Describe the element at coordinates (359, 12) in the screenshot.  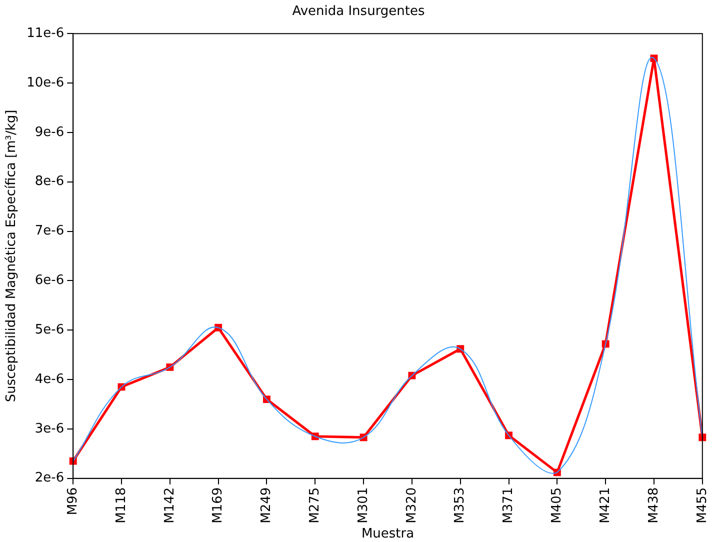
I see `chart-title: Avenida Insurgentes` at that location.